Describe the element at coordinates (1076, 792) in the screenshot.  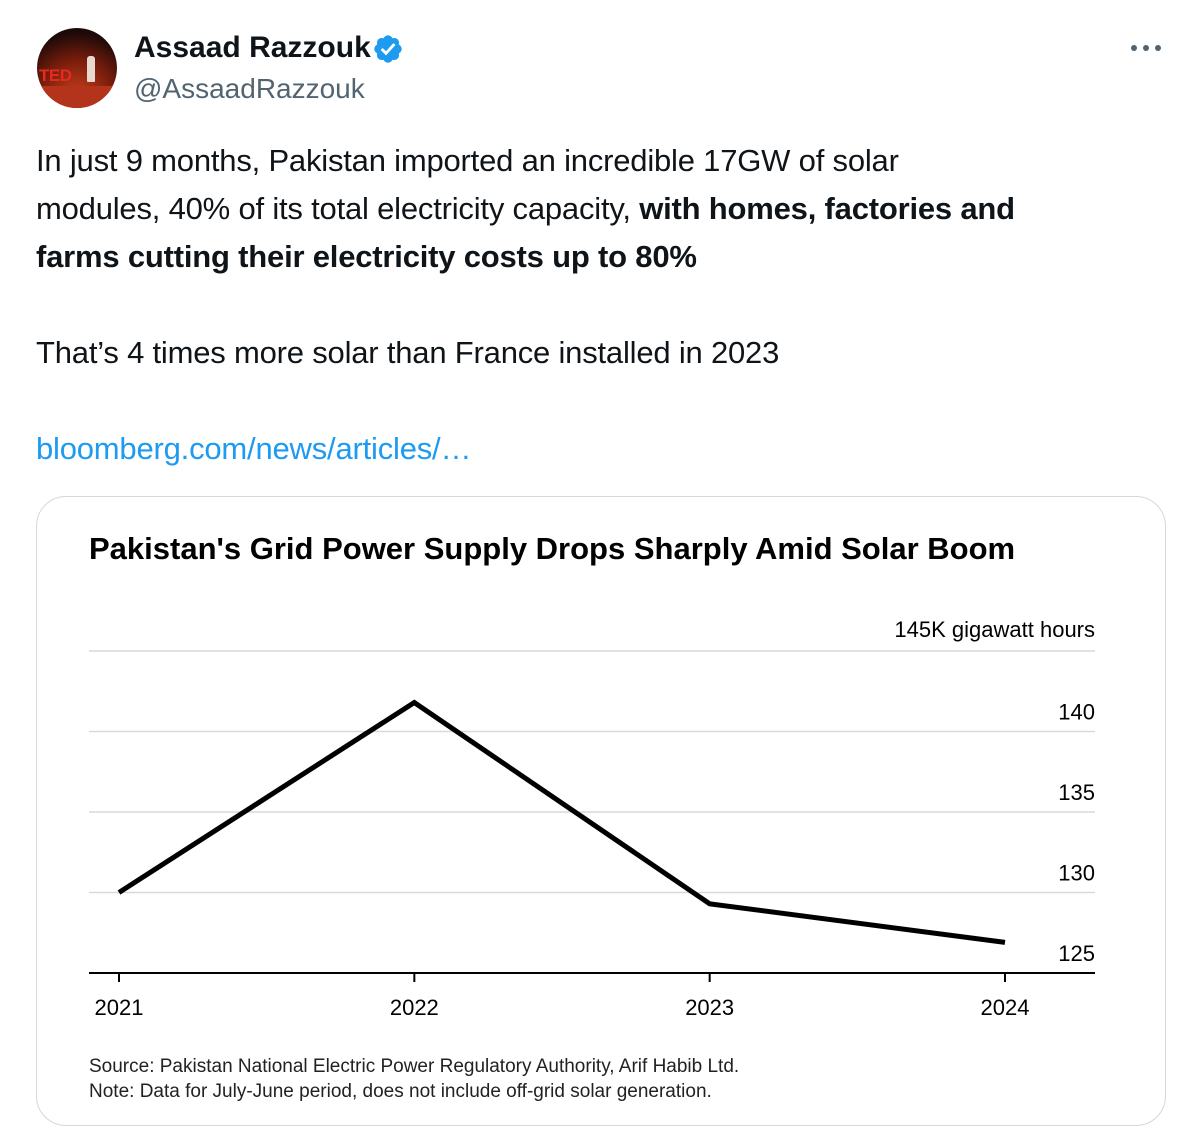
I see `y-tick-label: 135` at that location.